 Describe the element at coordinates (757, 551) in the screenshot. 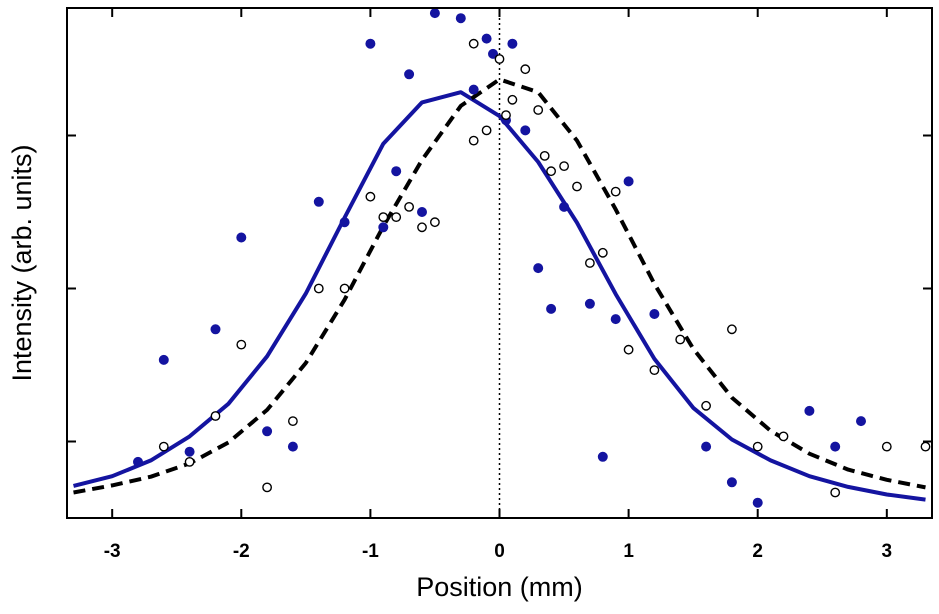

I see `x-tick-label: 2` at that location.